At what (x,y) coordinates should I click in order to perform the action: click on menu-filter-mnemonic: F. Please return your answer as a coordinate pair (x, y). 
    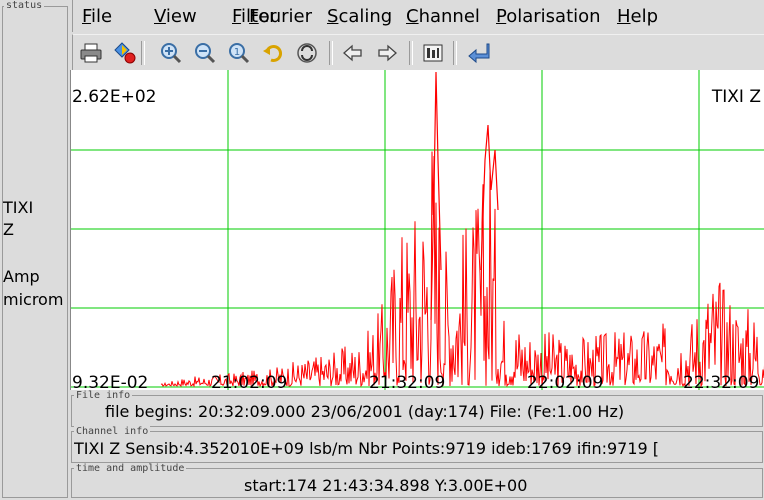
    Looking at the image, I should click on (237, 16).